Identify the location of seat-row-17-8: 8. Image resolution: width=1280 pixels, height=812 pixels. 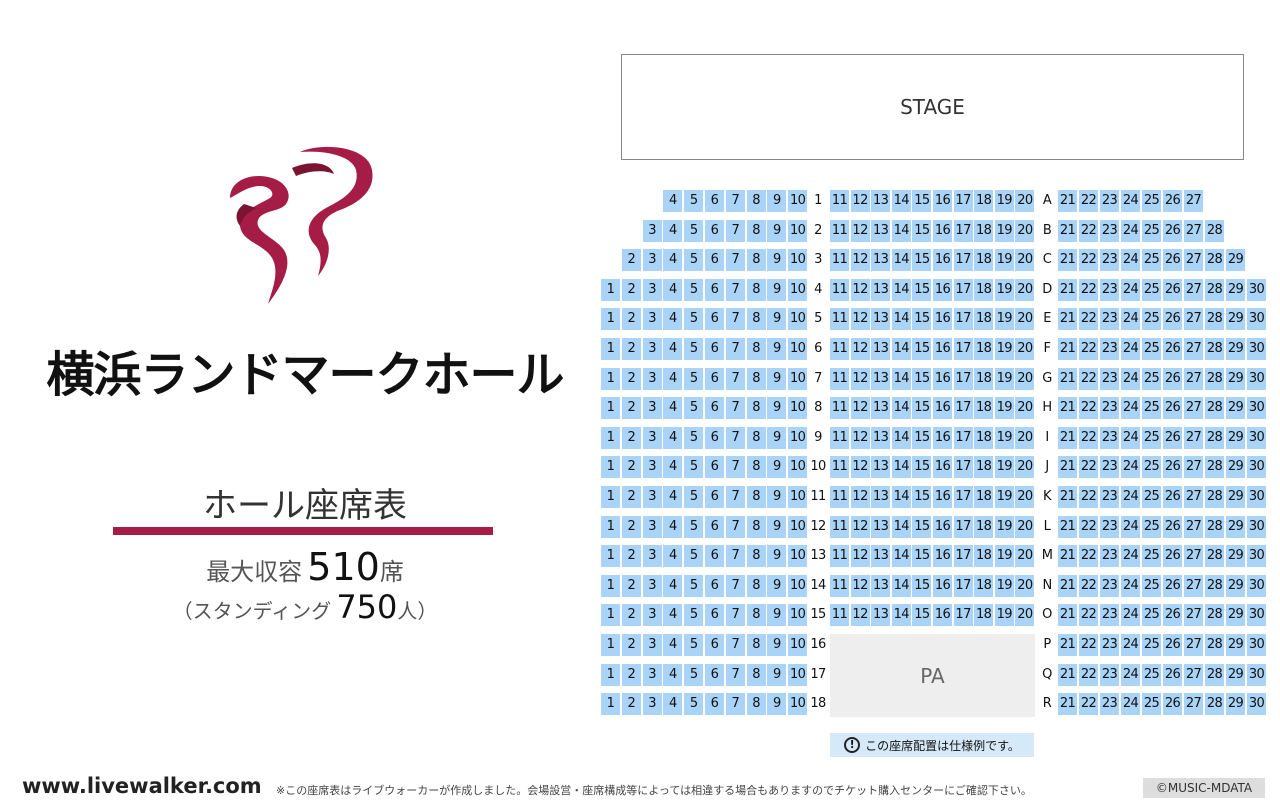
(756, 674).